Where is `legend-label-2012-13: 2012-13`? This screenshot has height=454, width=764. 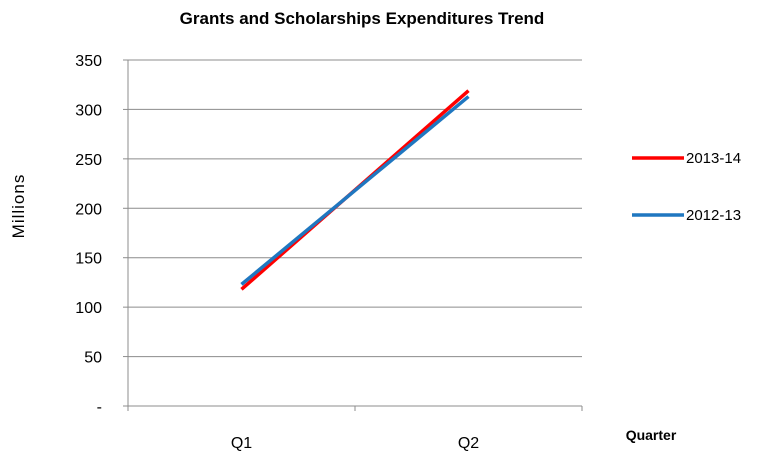 legend-label-2012-13: 2012-13 is located at coordinates (713, 215).